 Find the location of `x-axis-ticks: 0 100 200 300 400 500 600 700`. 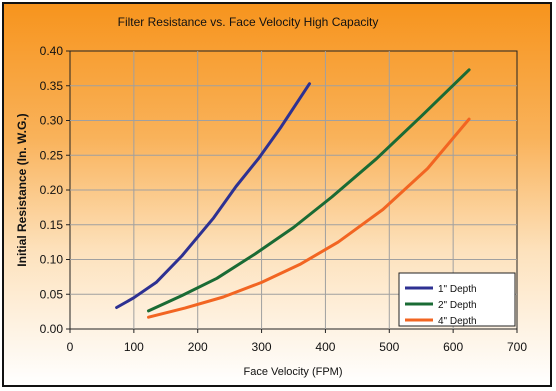

x-axis-ticks: 0 100 200 300 400 500 600 700 is located at coordinates (297, 341).